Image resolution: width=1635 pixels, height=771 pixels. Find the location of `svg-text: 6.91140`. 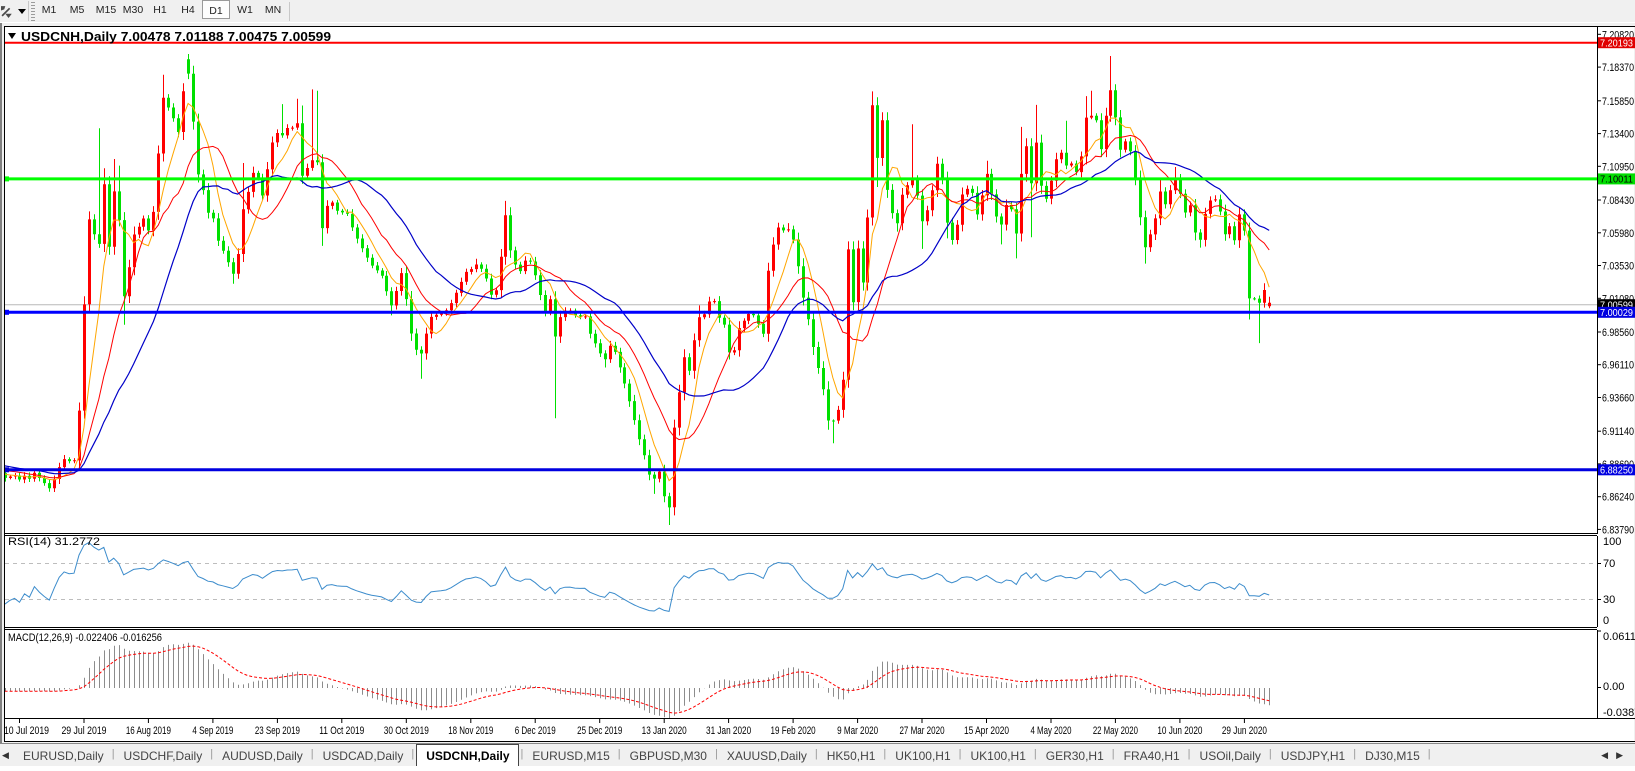

svg-text: 6.91140 is located at coordinates (1618, 432).